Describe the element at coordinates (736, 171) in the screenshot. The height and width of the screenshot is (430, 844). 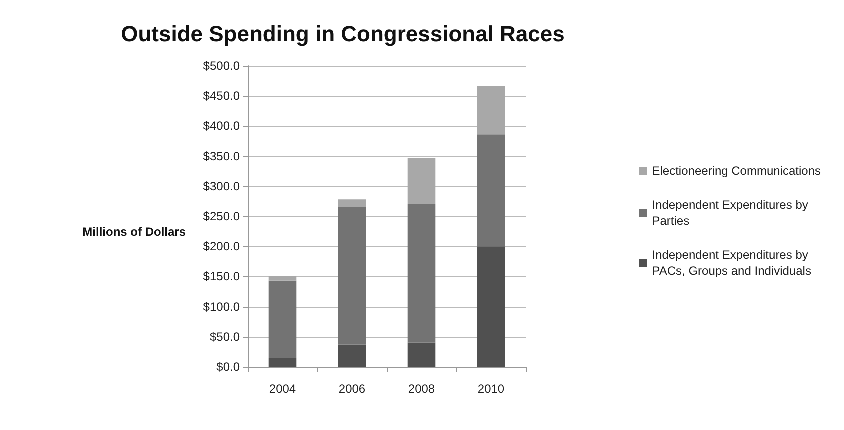
I see `legend-label: Electioneering Communications` at that location.